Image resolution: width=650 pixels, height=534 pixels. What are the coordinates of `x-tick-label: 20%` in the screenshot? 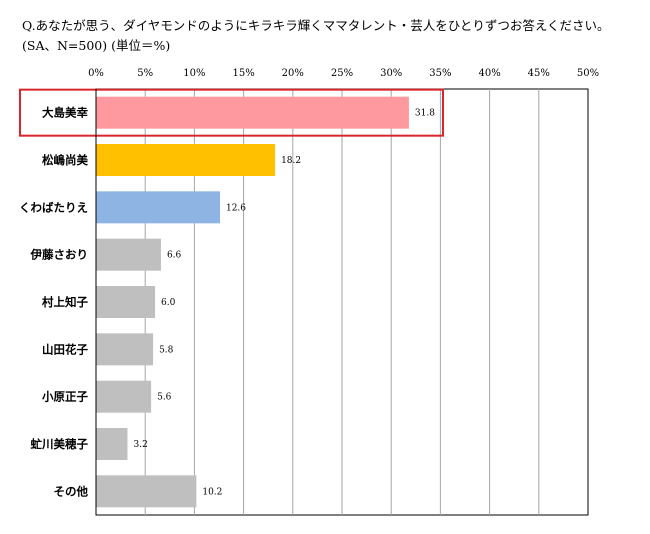 It's located at (293, 73).